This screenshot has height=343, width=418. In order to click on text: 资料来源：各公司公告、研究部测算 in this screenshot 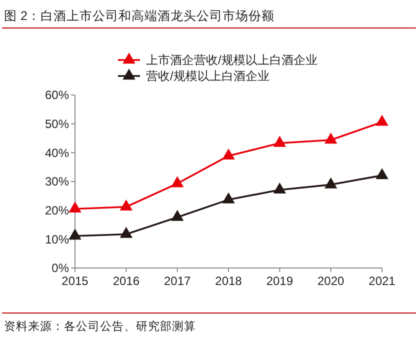, I will do `click(100, 326)`.